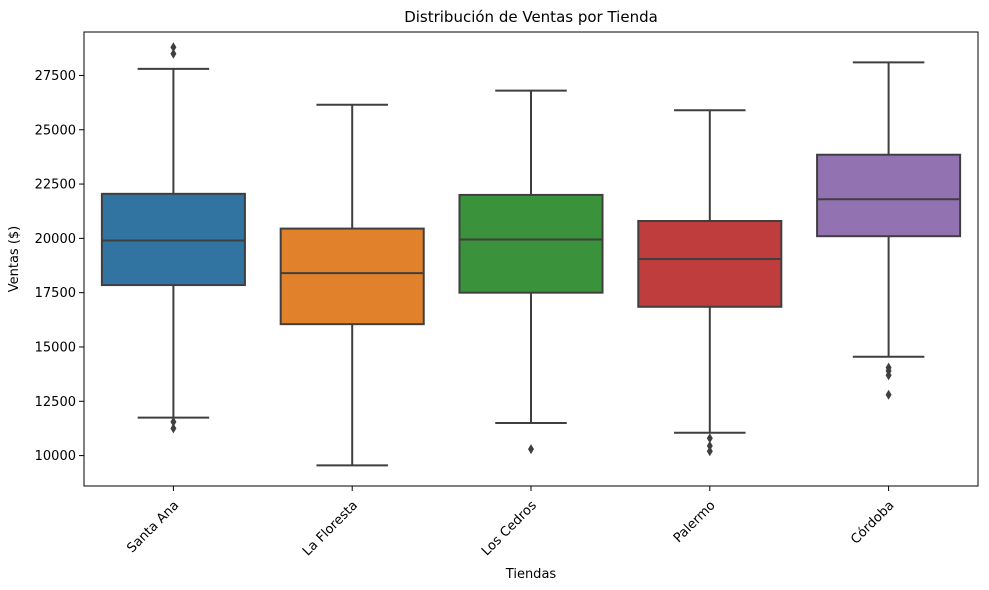  I want to click on y-tick-label: 27500, so click(55, 76).